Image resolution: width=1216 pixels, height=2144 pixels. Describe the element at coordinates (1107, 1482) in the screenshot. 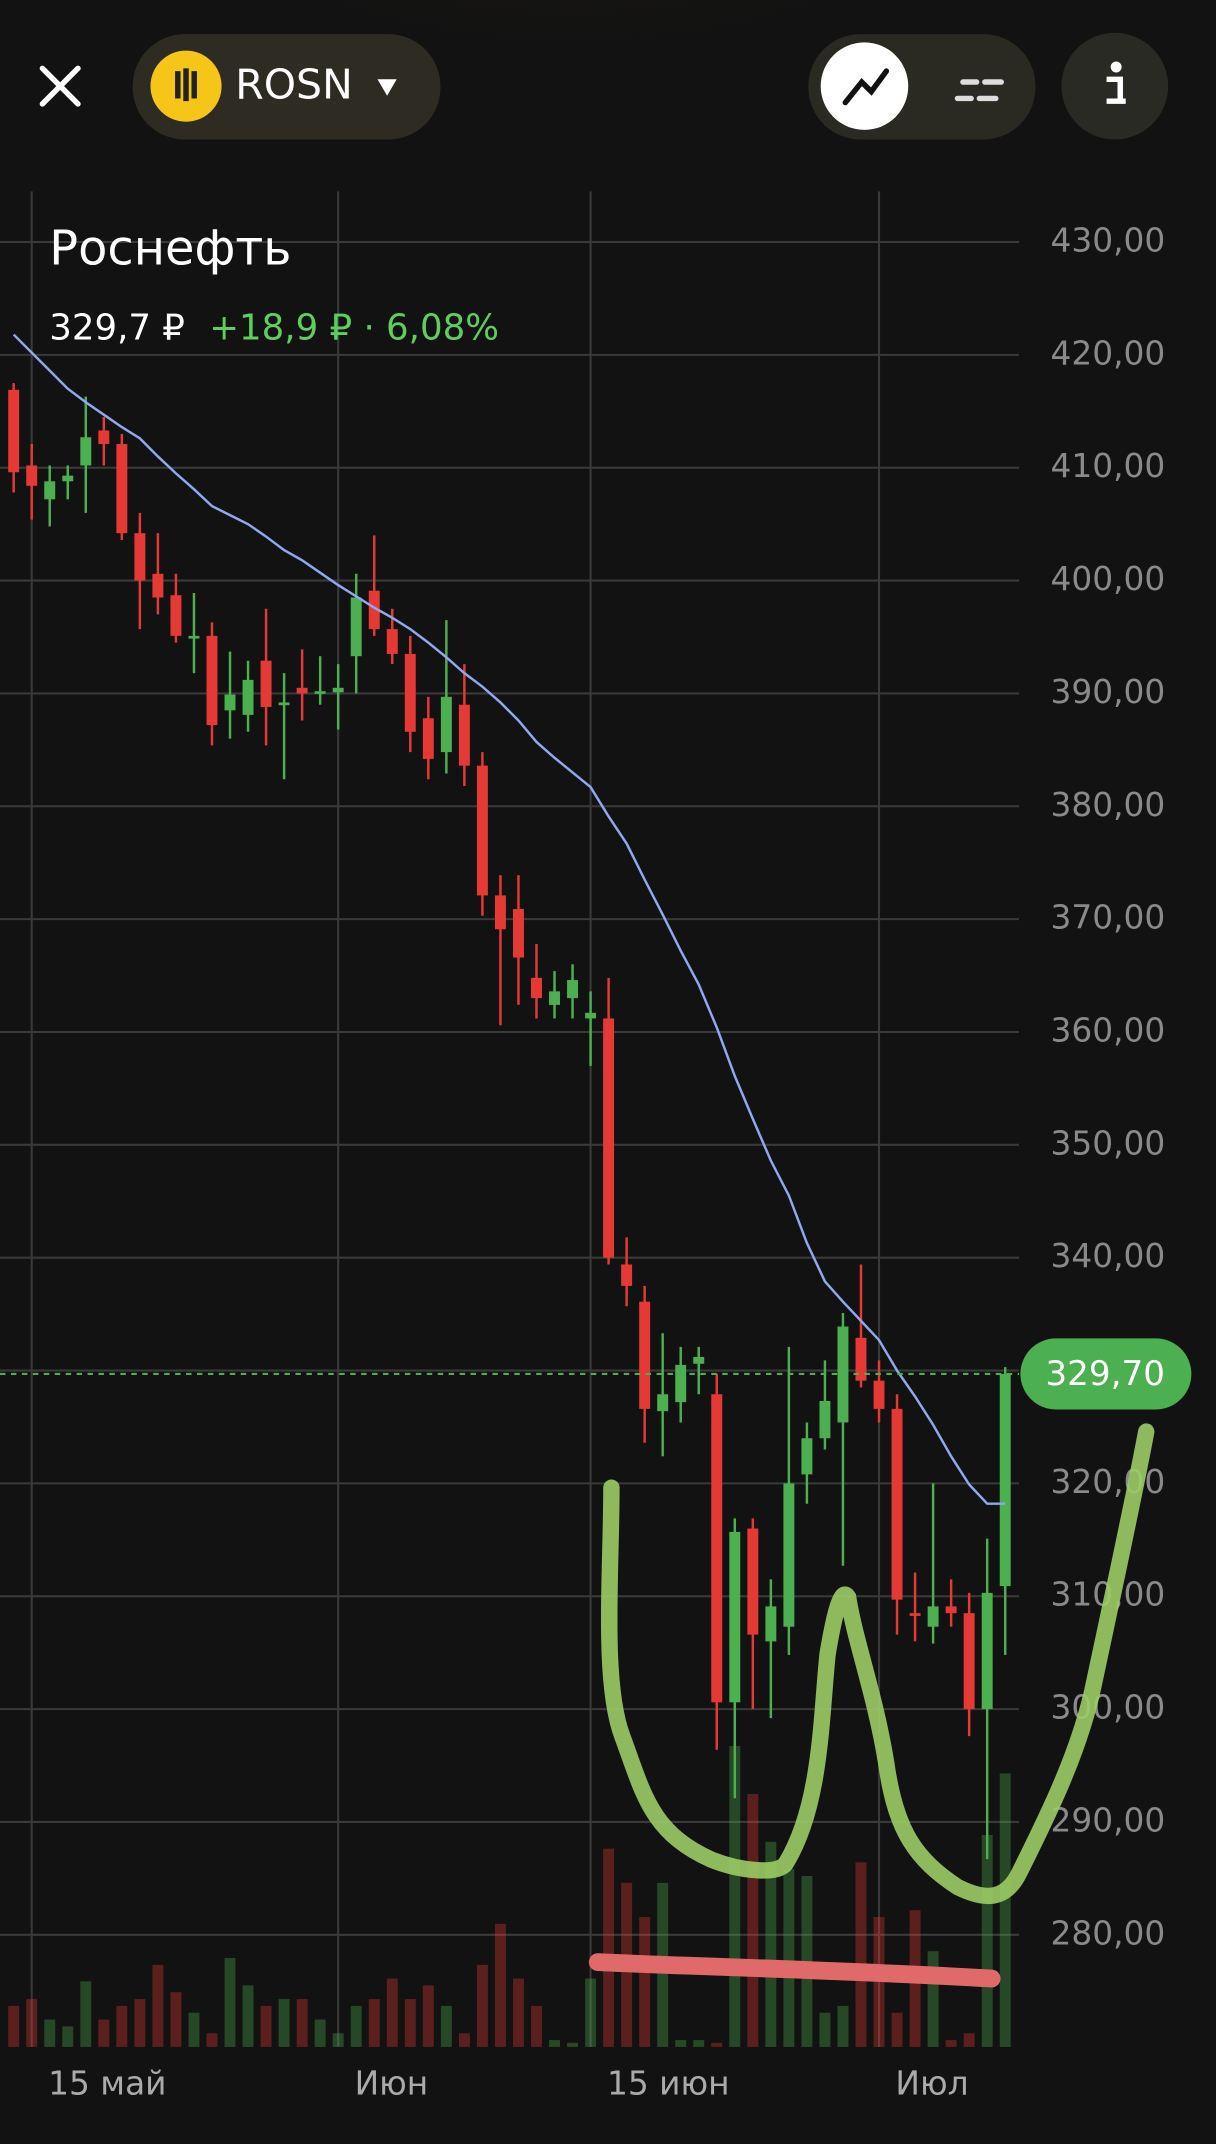

I see `y-tick-label: 320,00` at that location.